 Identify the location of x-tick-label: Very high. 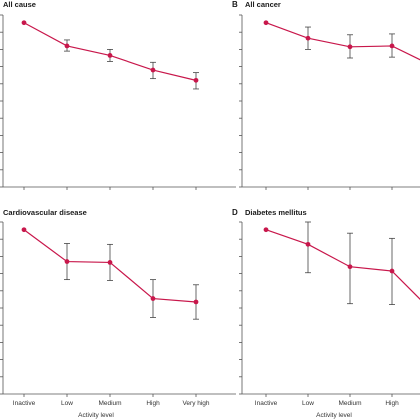
(195, 403).